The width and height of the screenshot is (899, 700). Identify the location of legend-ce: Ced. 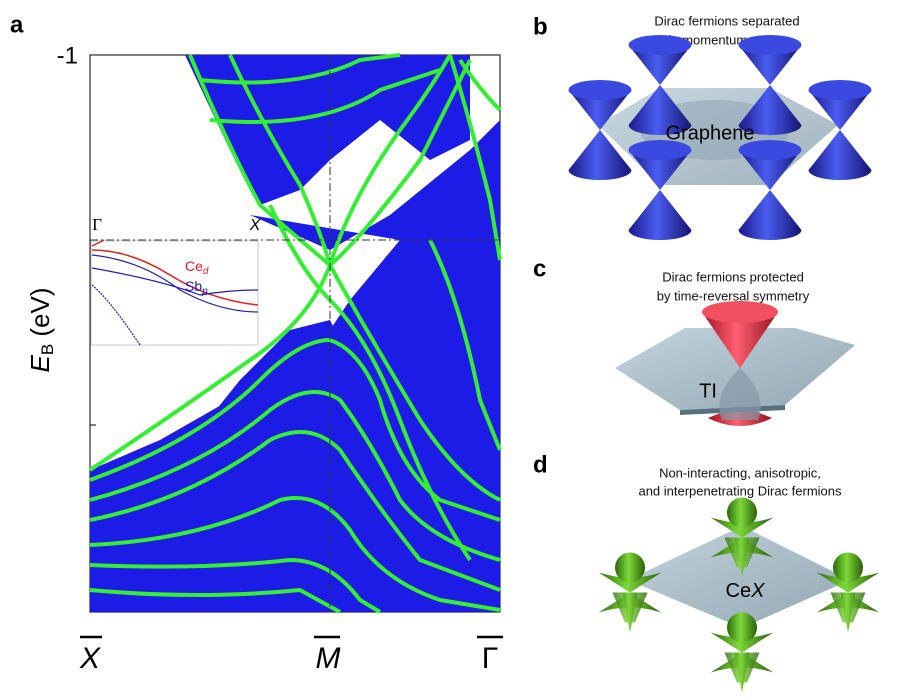
(197, 267).